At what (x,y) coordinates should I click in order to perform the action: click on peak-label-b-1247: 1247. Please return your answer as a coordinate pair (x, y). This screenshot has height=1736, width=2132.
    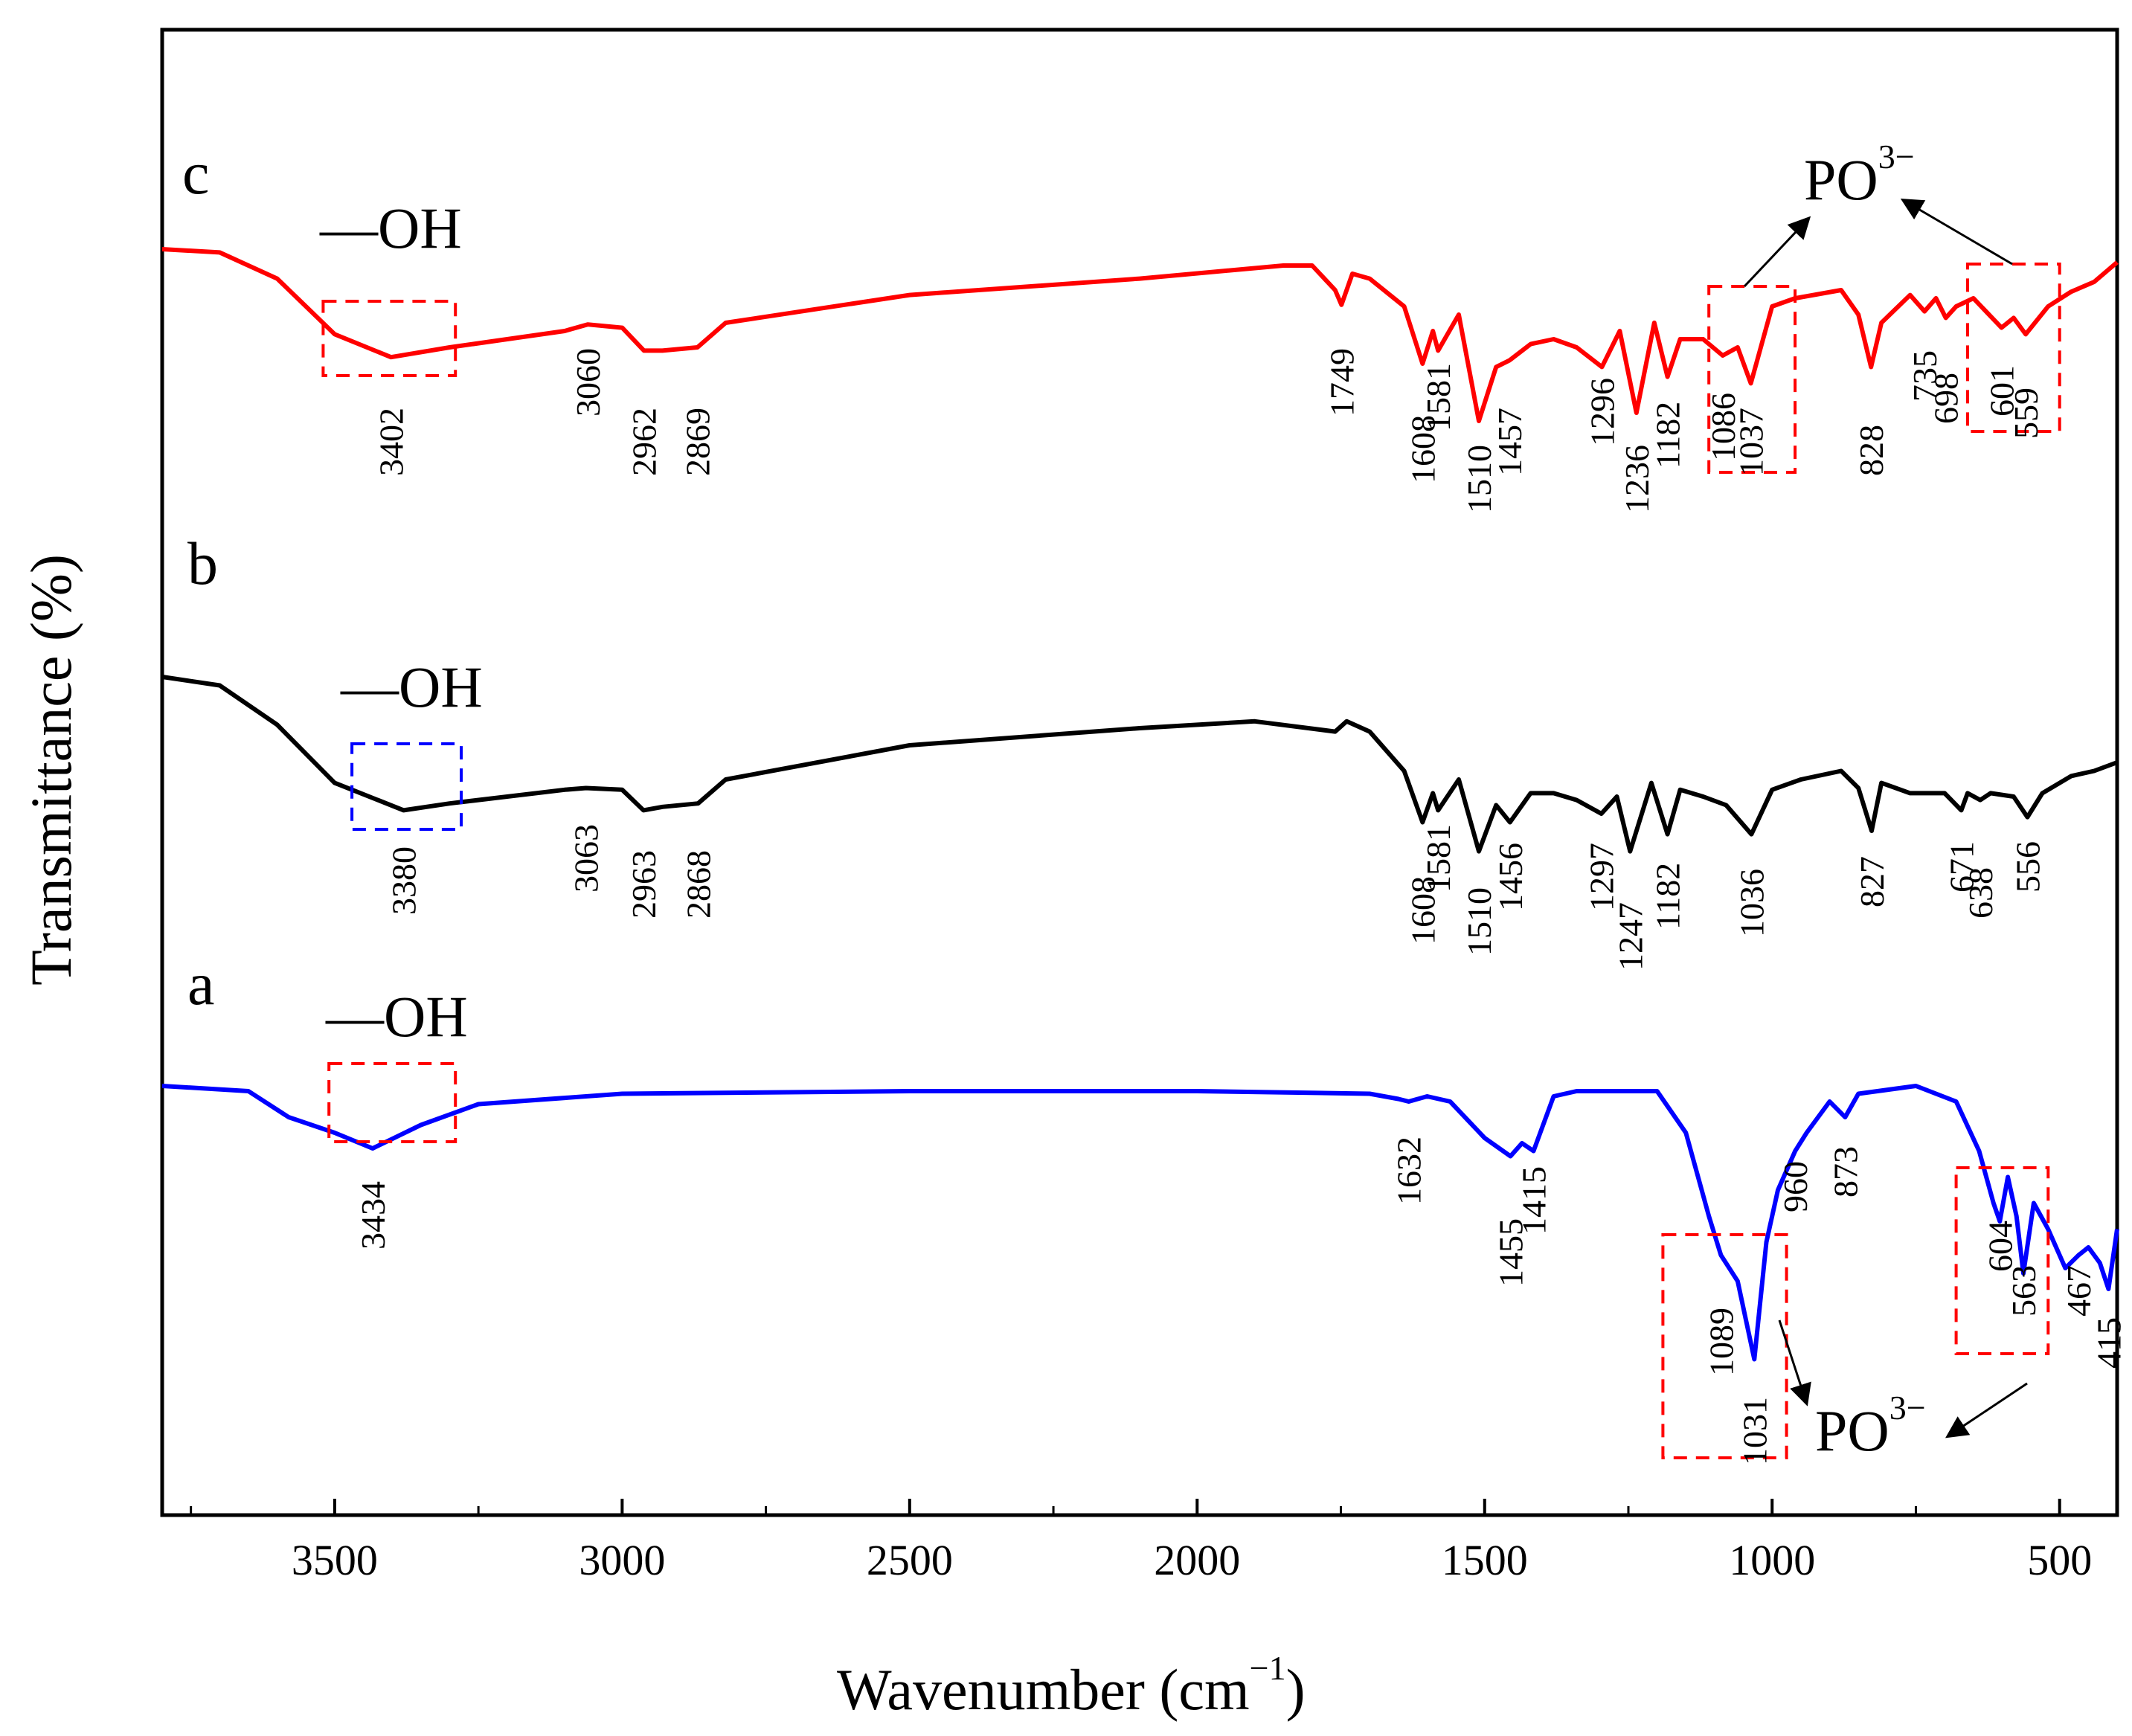
    Looking at the image, I should click on (1630, 936).